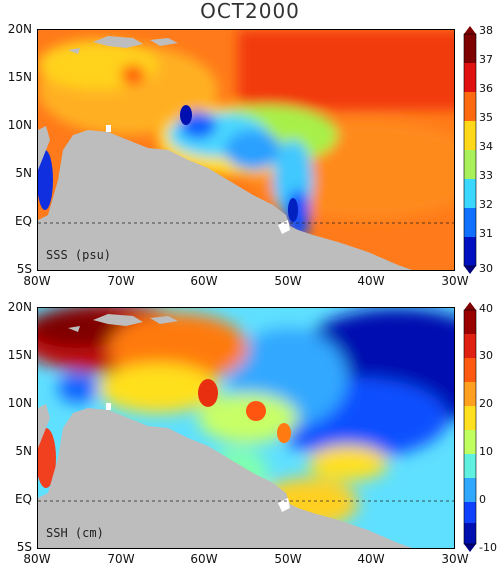 This screenshot has width=500, height=570. What do you see at coordinates (488, 547) in the screenshot?
I see `ssh-cbar-label-minus10: -10` at bounding box center [488, 547].